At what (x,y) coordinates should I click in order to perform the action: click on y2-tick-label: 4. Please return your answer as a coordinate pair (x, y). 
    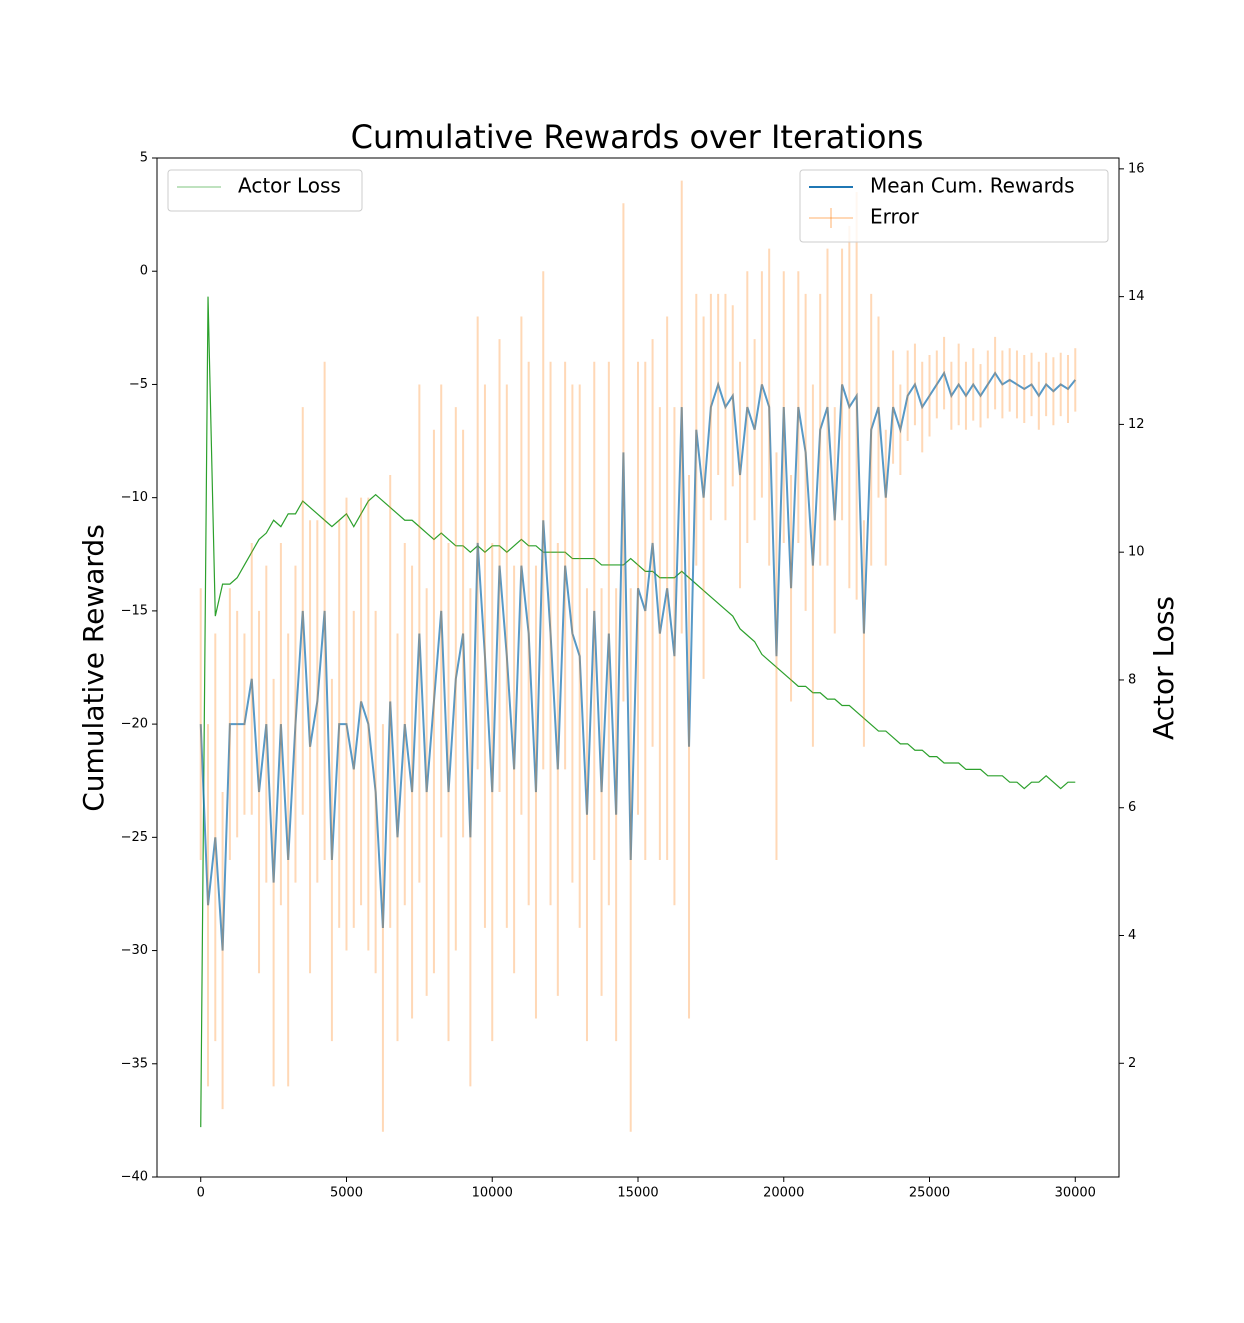
    Looking at the image, I should click on (1132, 935).